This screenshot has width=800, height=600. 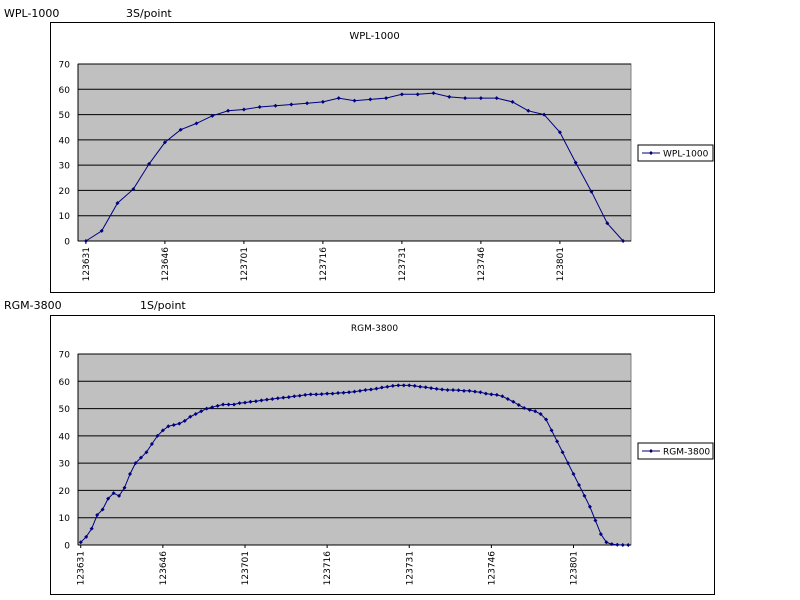 I want to click on y-tick-label: 10, so click(x=65, y=217).